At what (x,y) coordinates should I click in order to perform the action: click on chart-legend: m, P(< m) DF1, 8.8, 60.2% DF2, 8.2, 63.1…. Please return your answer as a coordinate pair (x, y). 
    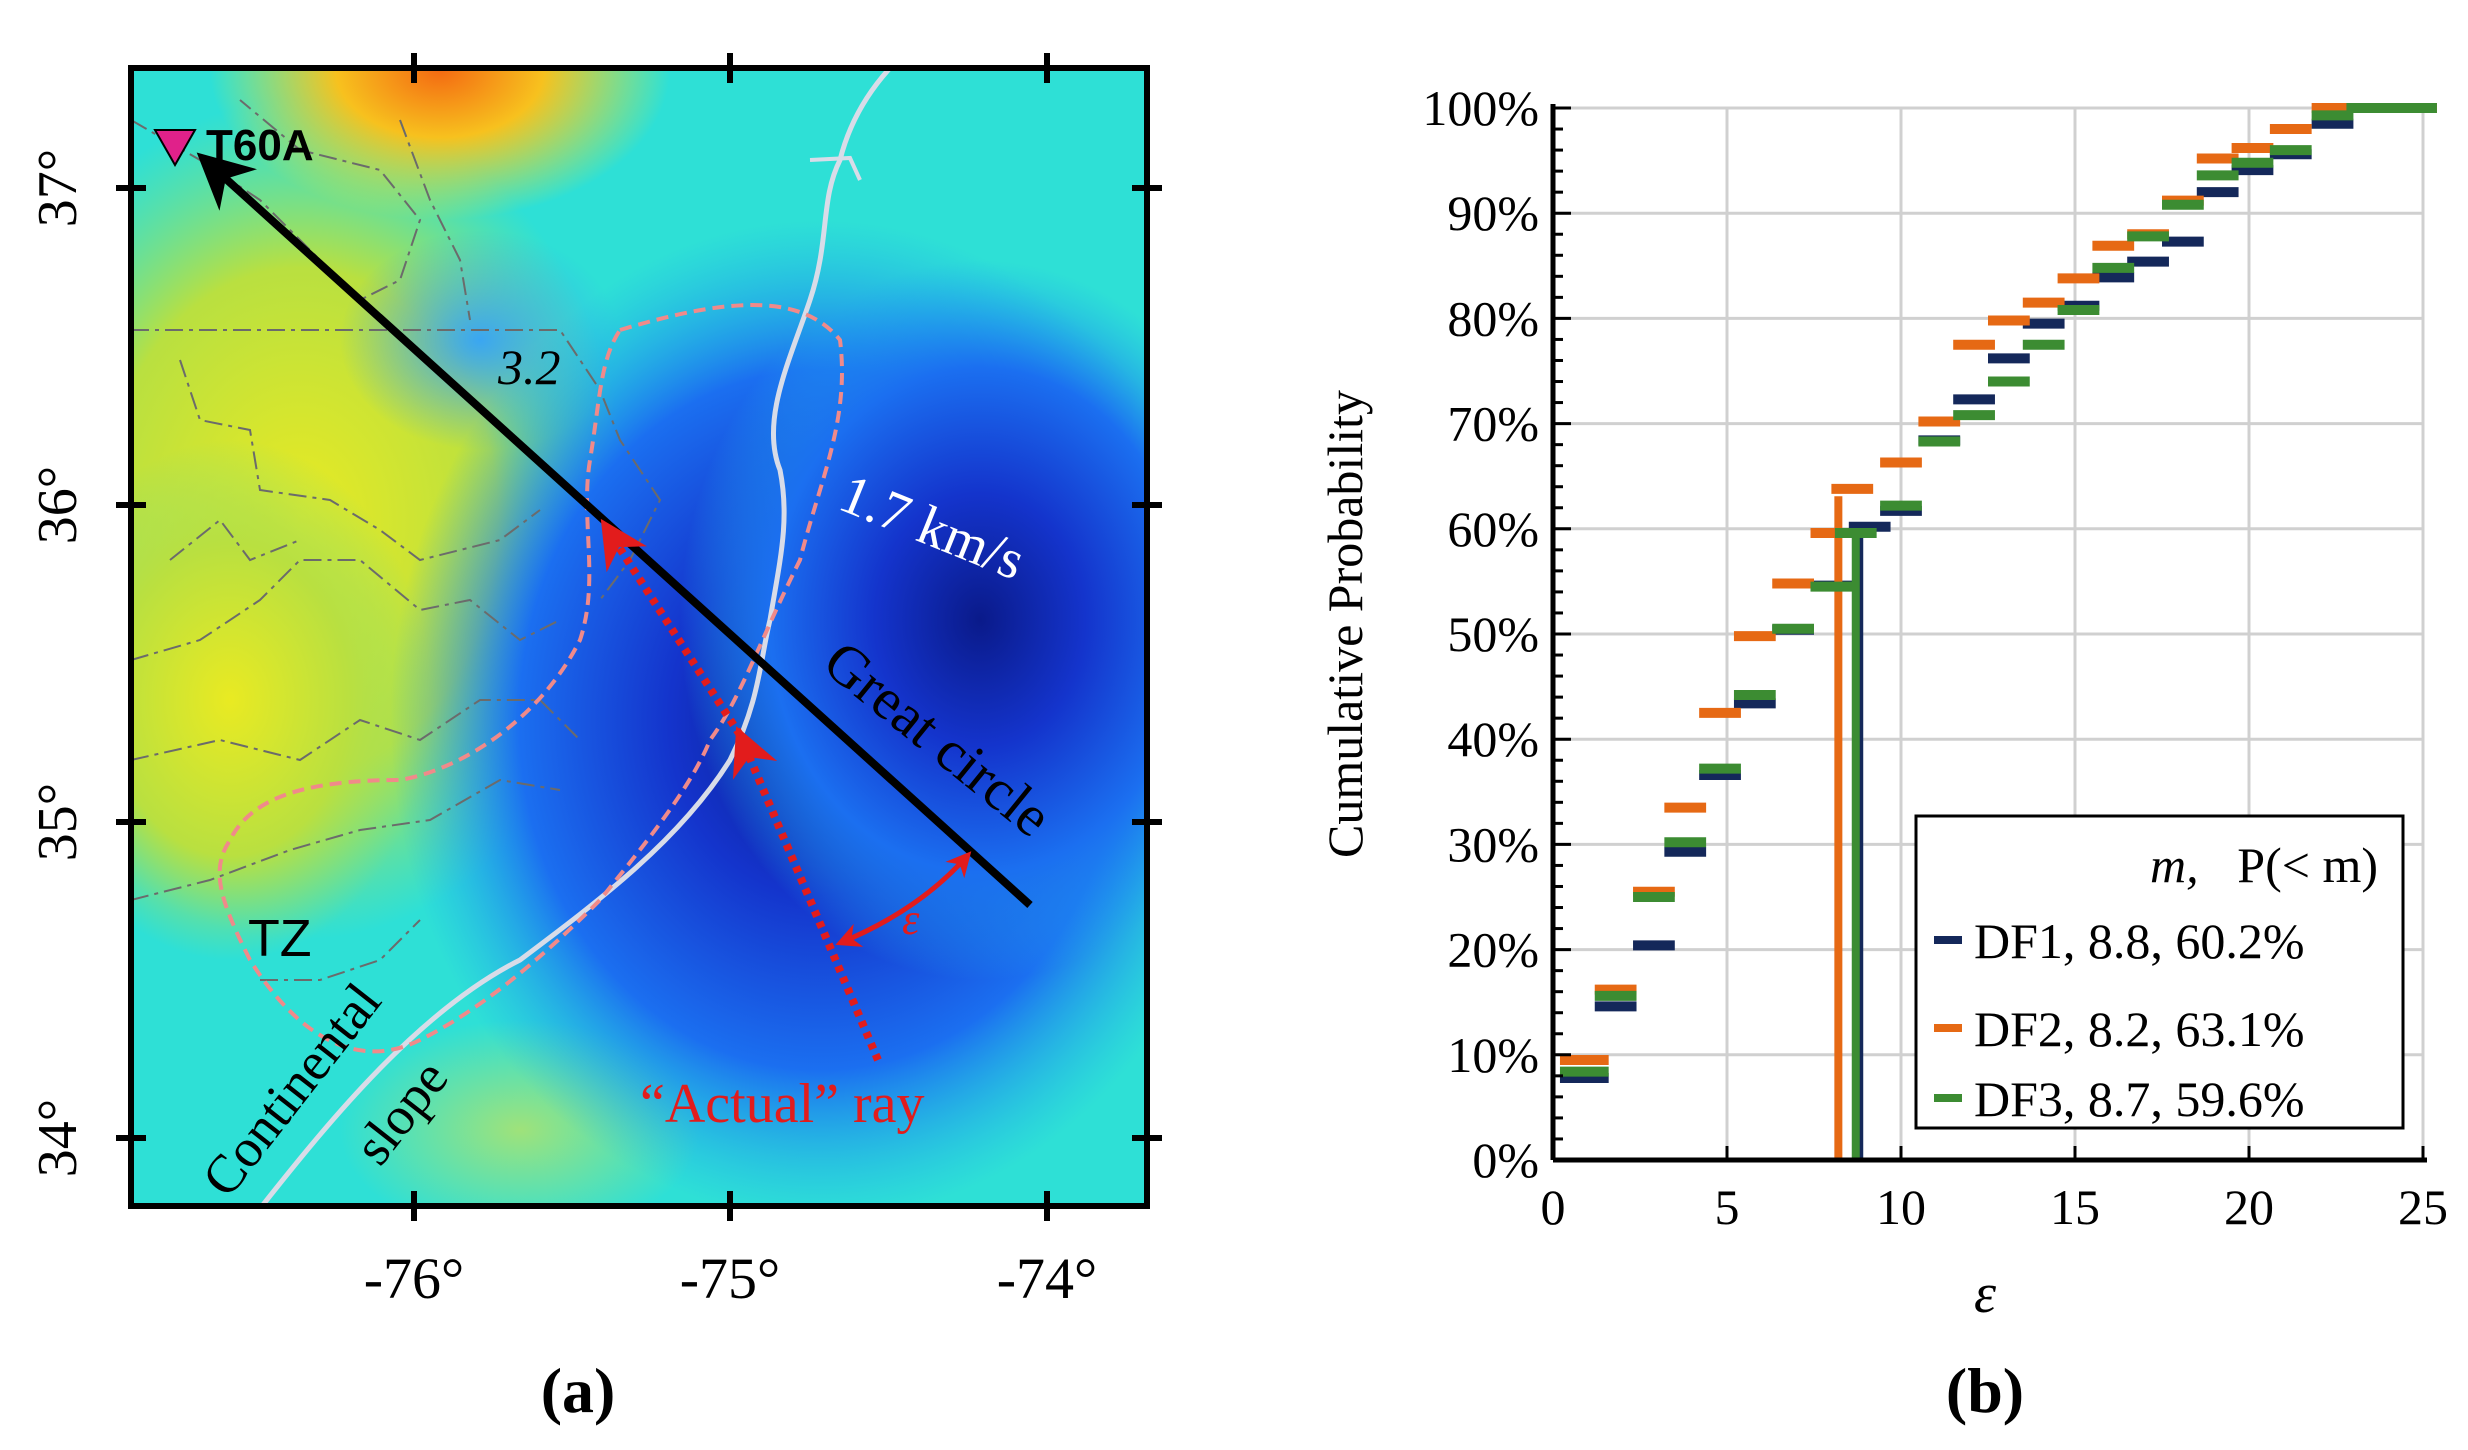
    Looking at the image, I should click on (2159, 972).